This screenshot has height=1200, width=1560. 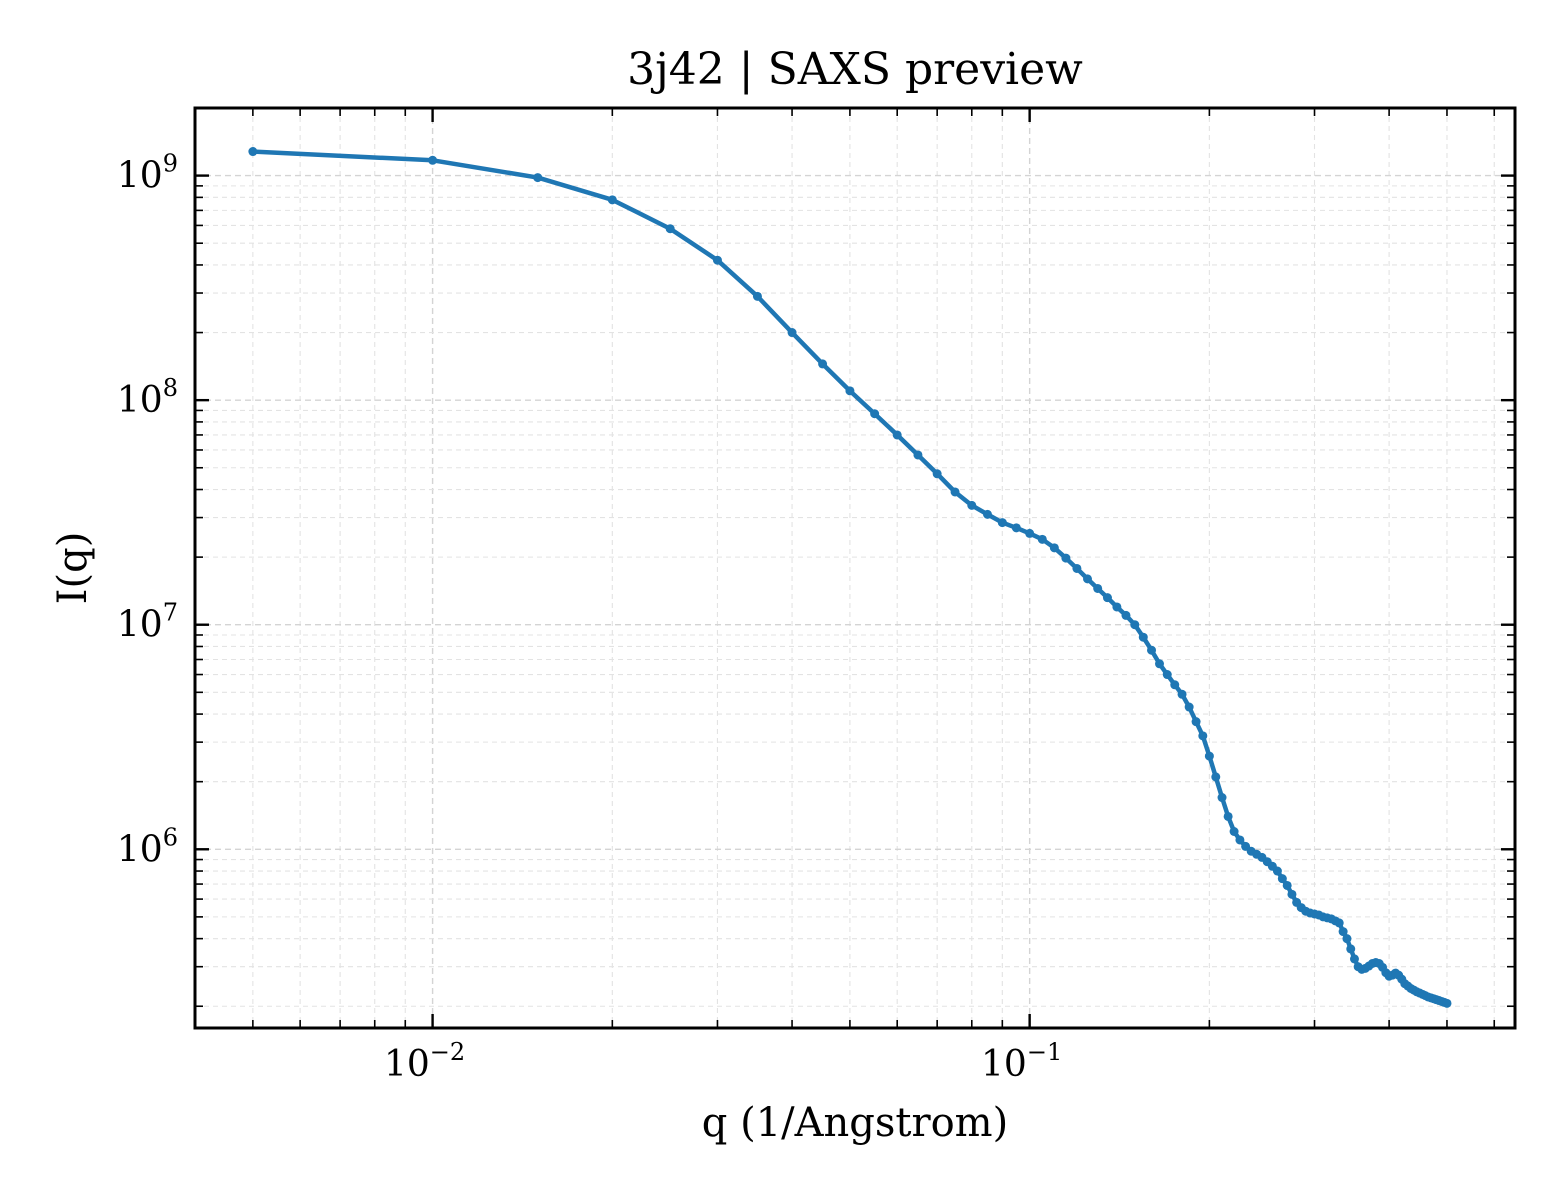 I want to click on chart-title: 3j42 | SAXS preview, so click(x=855, y=69).